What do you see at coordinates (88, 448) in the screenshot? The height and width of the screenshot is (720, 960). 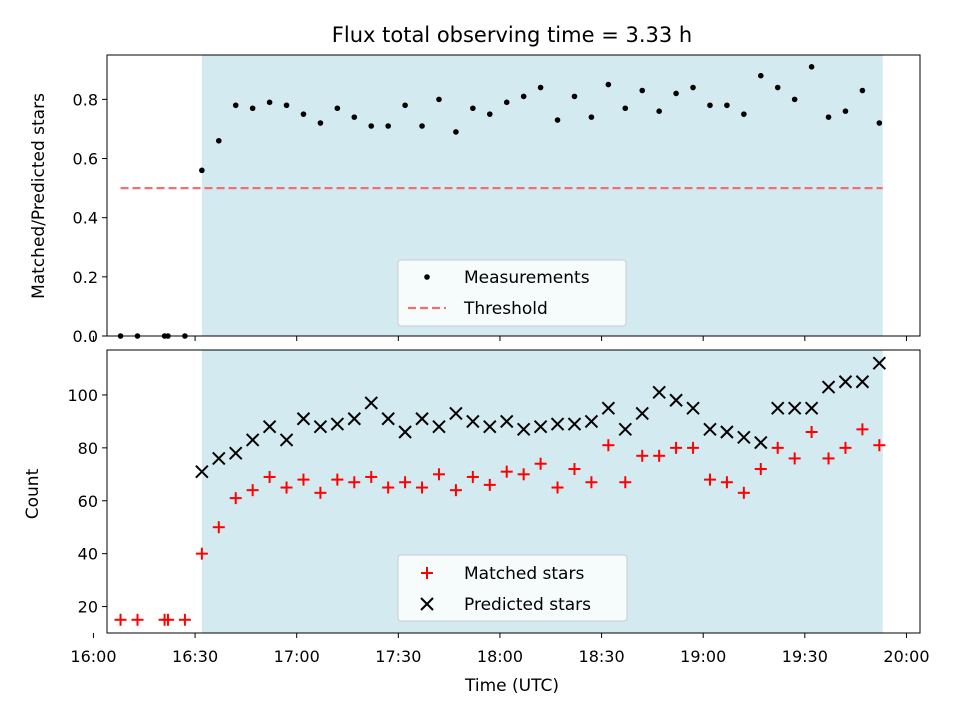 I see `bottom-y-tick-label: 80` at bounding box center [88, 448].